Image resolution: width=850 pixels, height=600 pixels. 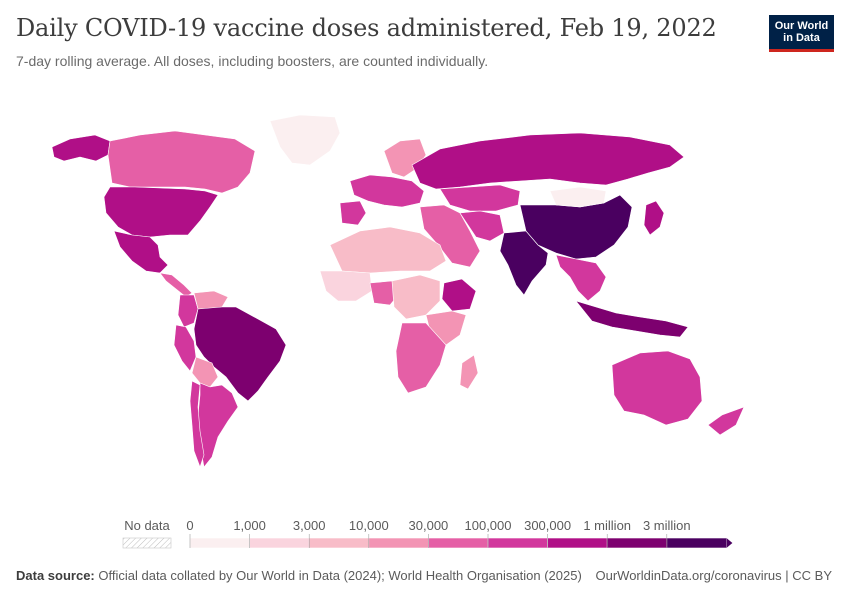 What do you see at coordinates (801, 26) in the screenshot?
I see `logo-line-1: Our World` at bounding box center [801, 26].